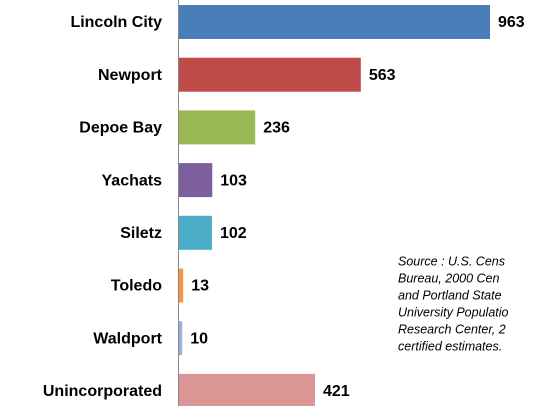 The image size is (534, 406). What do you see at coordinates (450, 295) in the screenshot?
I see `source-note: and Portland State` at bounding box center [450, 295].